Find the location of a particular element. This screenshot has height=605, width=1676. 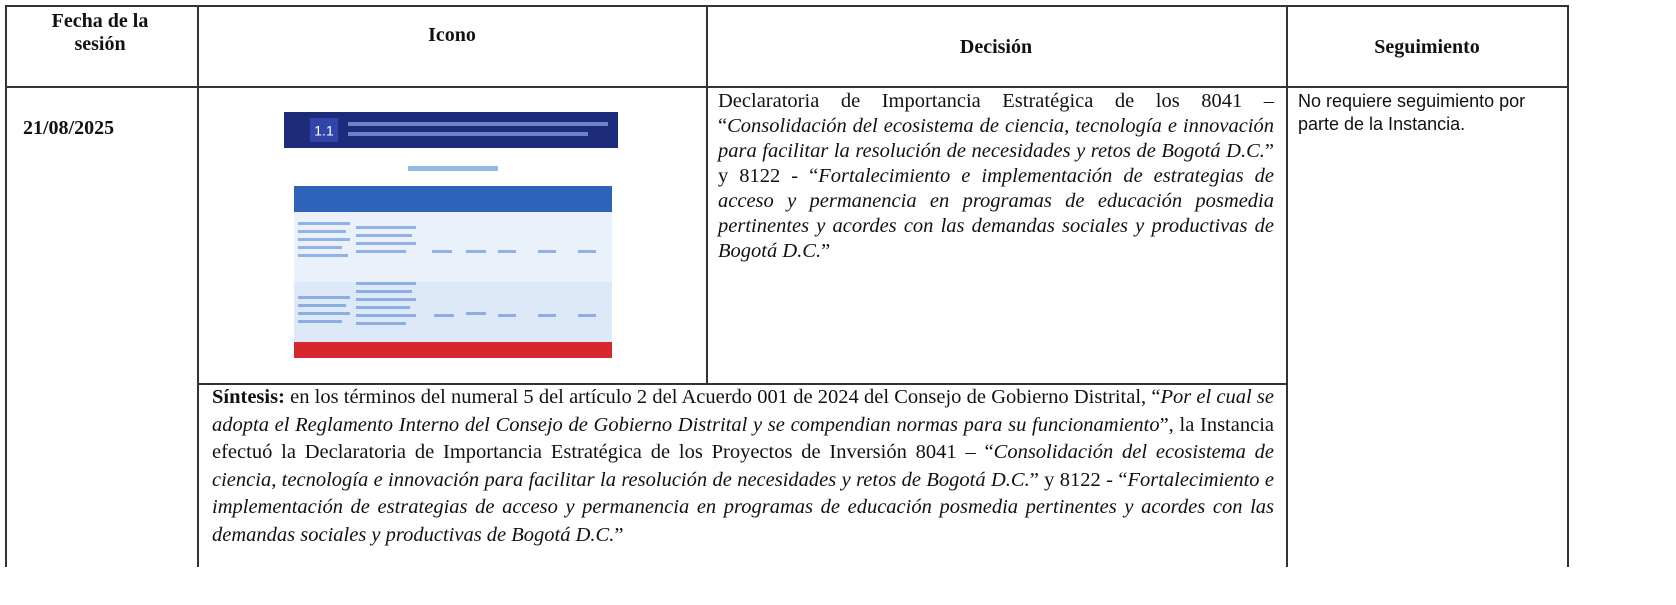

session-date: 21/08/2025 is located at coordinates (69, 128).